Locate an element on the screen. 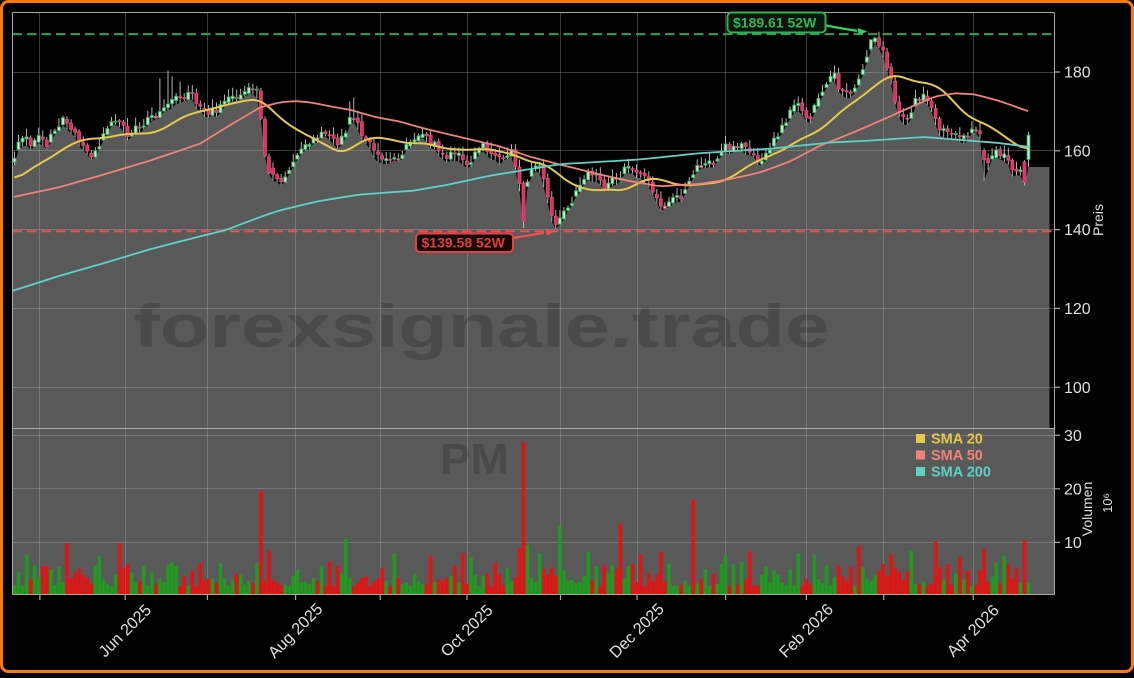 This screenshot has height=678, width=1134. svg-text: Preis is located at coordinates (1098, 220).